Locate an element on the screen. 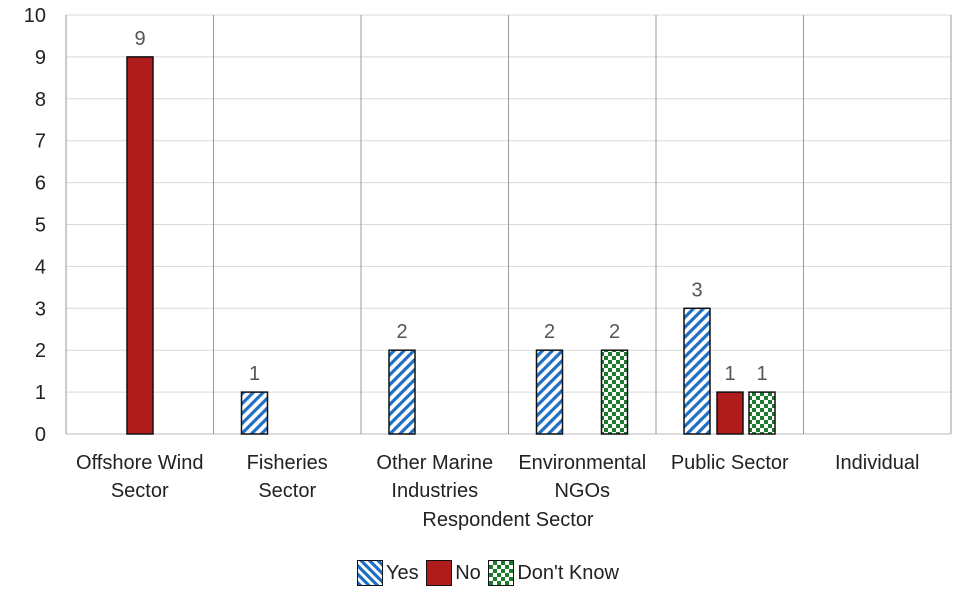 The image size is (976, 594). category-label: Fisheries is located at coordinates (287, 463).